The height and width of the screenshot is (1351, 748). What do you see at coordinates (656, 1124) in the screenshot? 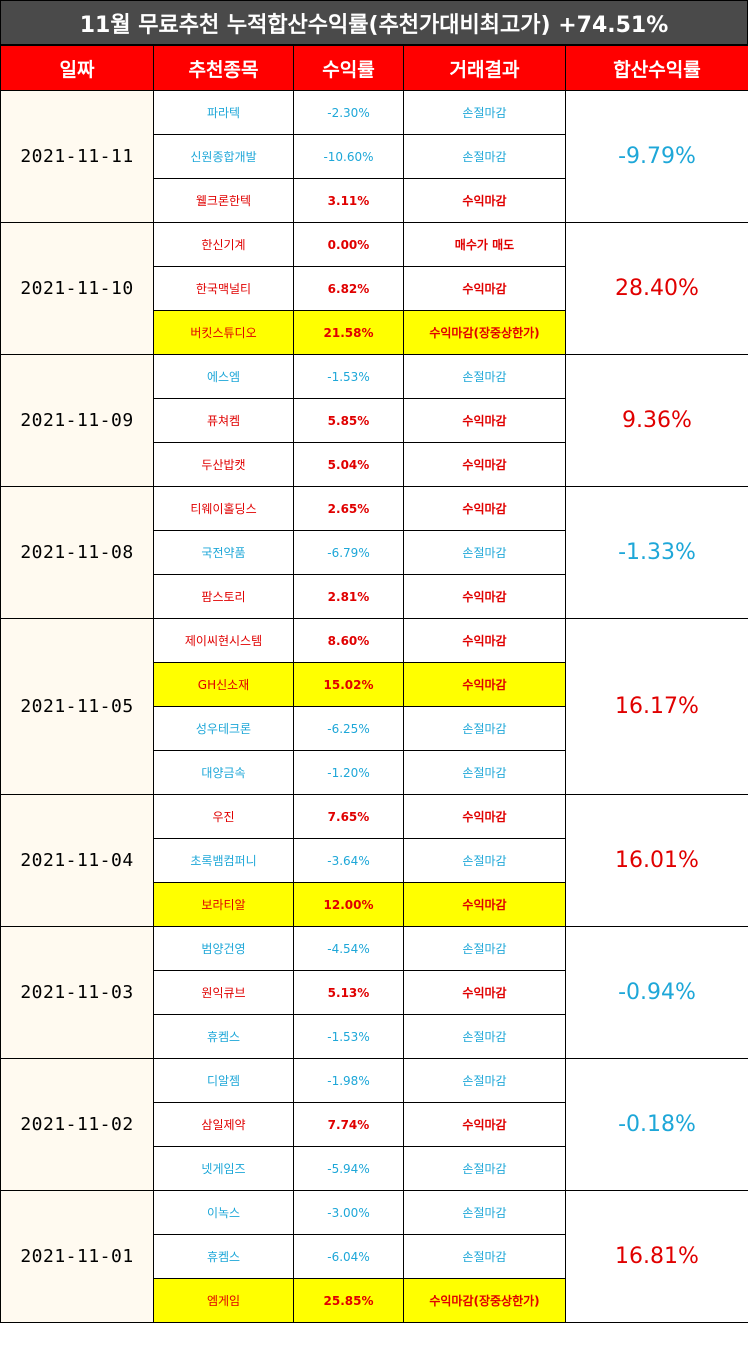
I see `total-rate-cell: -0.18%` at bounding box center [656, 1124].